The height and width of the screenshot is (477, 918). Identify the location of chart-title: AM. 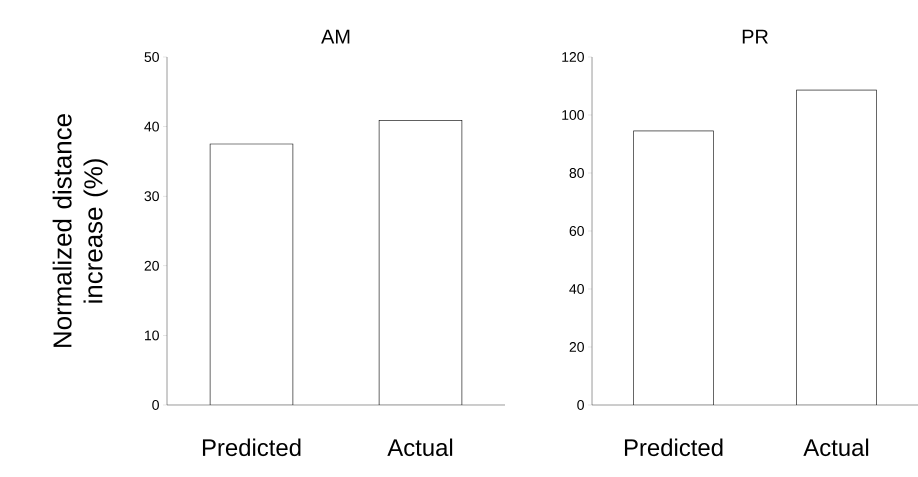
(335, 37).